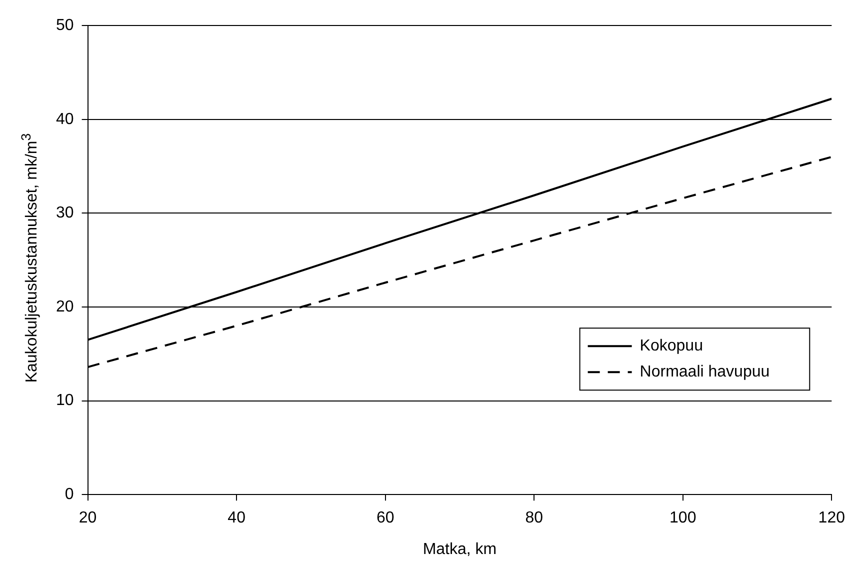 The height and width of the screenshot is (565, 853). I want to click on x-tick-label: 40, so click(237, 518).